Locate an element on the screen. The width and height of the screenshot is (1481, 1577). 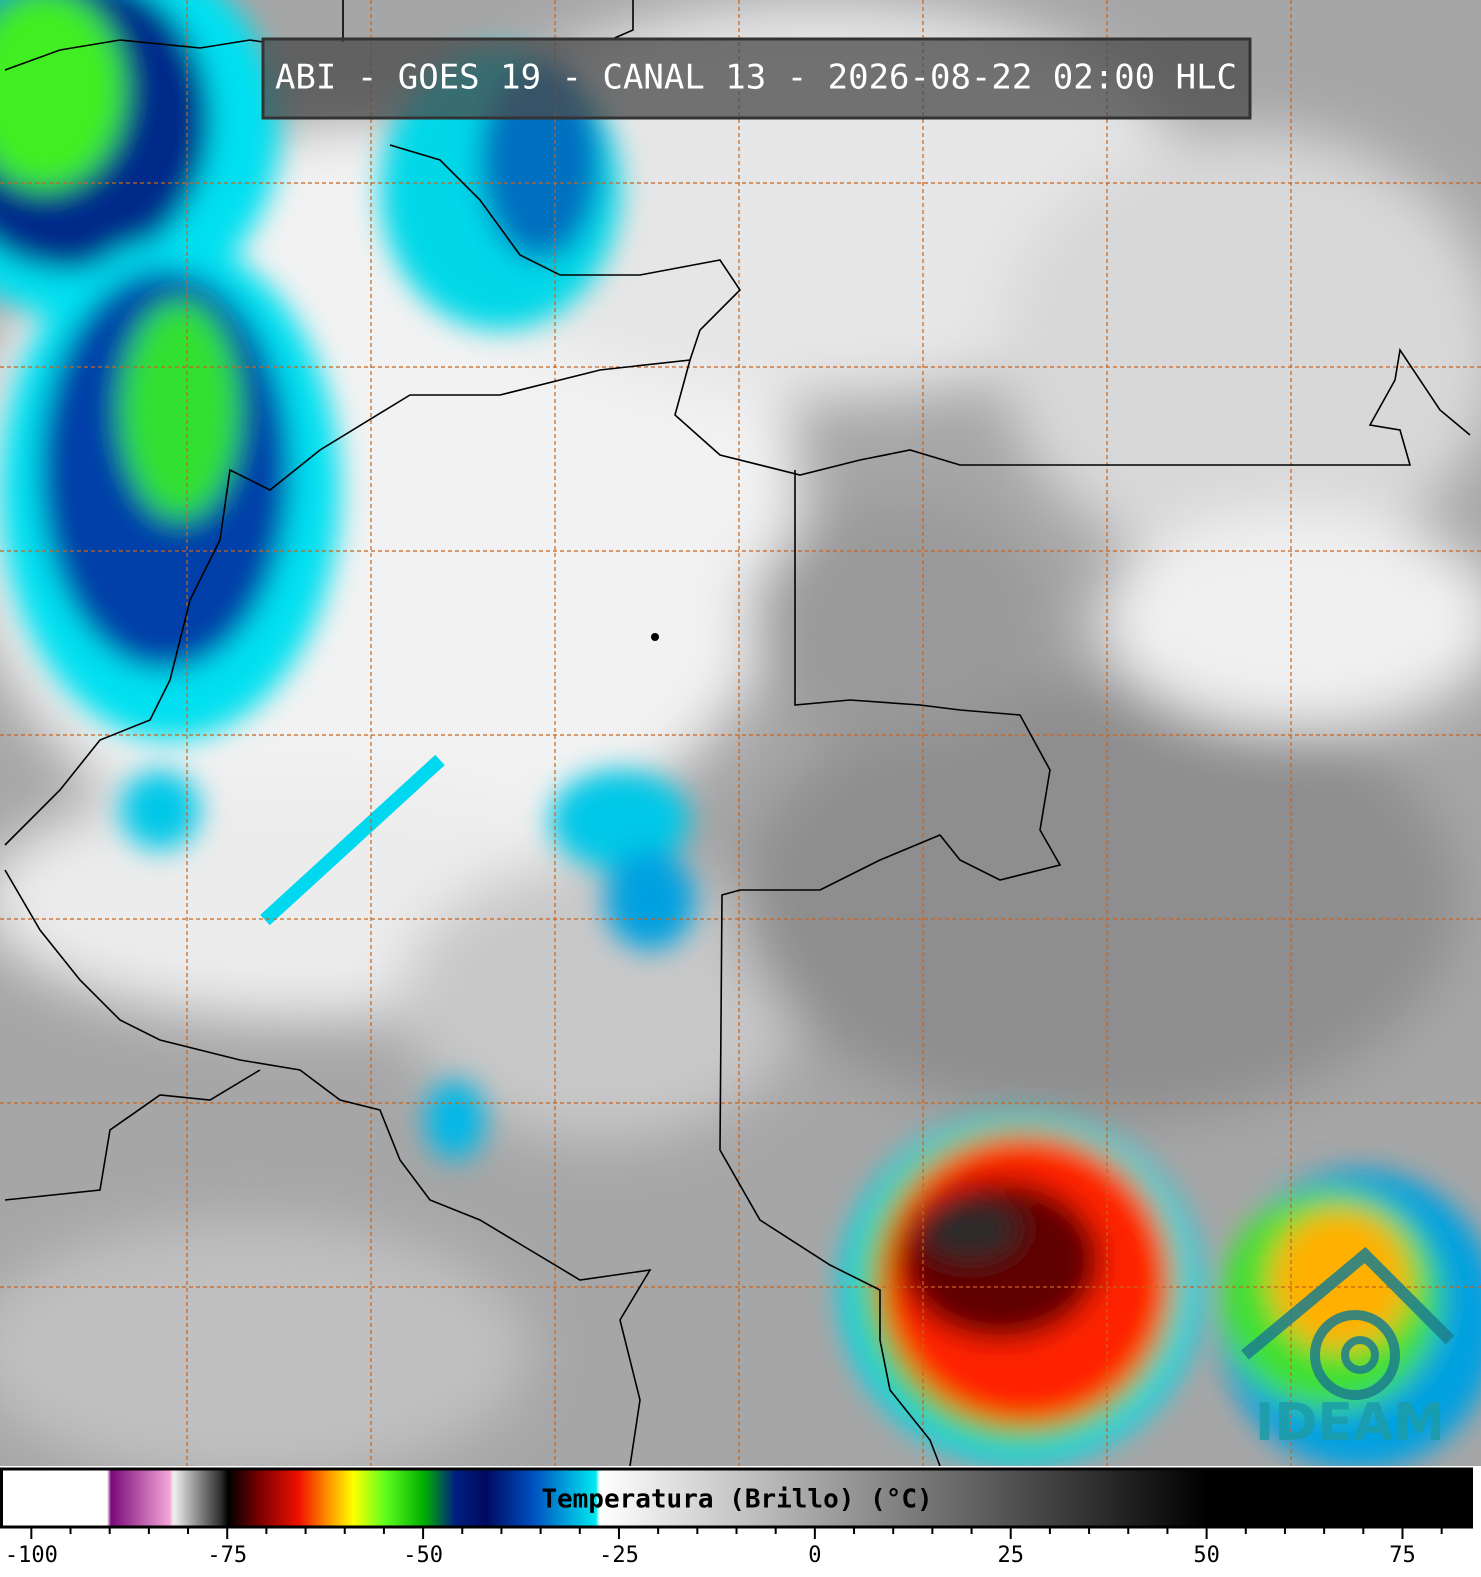
colorbar-tick-label: -25 is located at coordinates (619, 1555).